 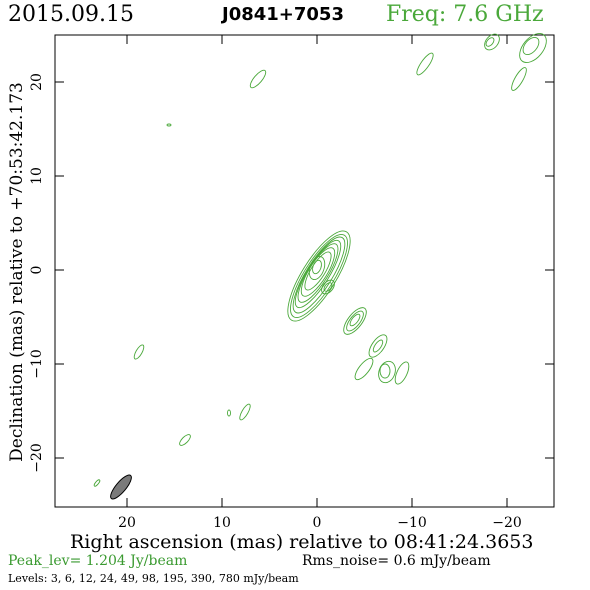 I want to click on x-tick-label: 10, so click(x=222, y=523).